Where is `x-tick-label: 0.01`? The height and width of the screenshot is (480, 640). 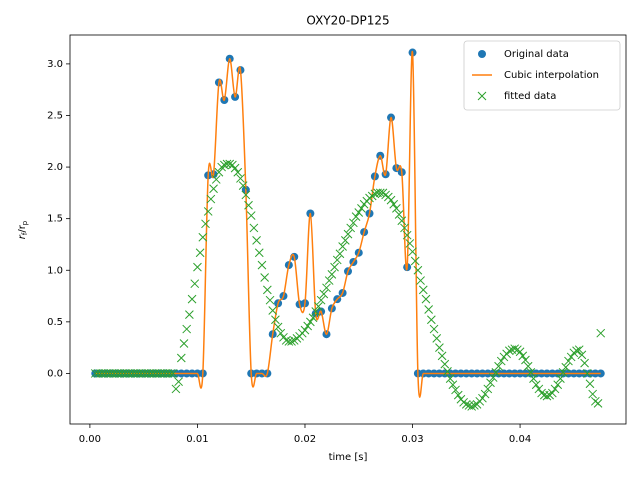
x-tick-label: 0.01 is located at coordinates (197, 439).